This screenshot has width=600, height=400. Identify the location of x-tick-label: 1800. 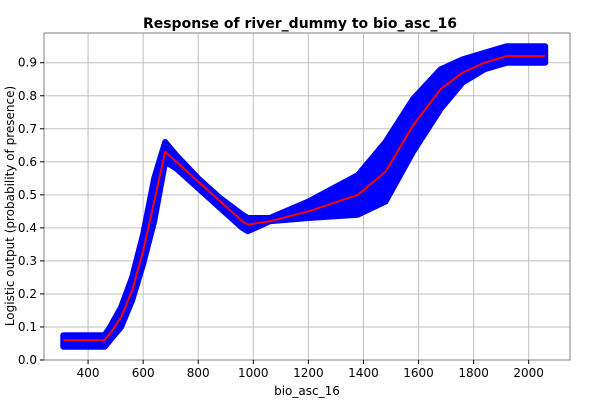
(473, 373).